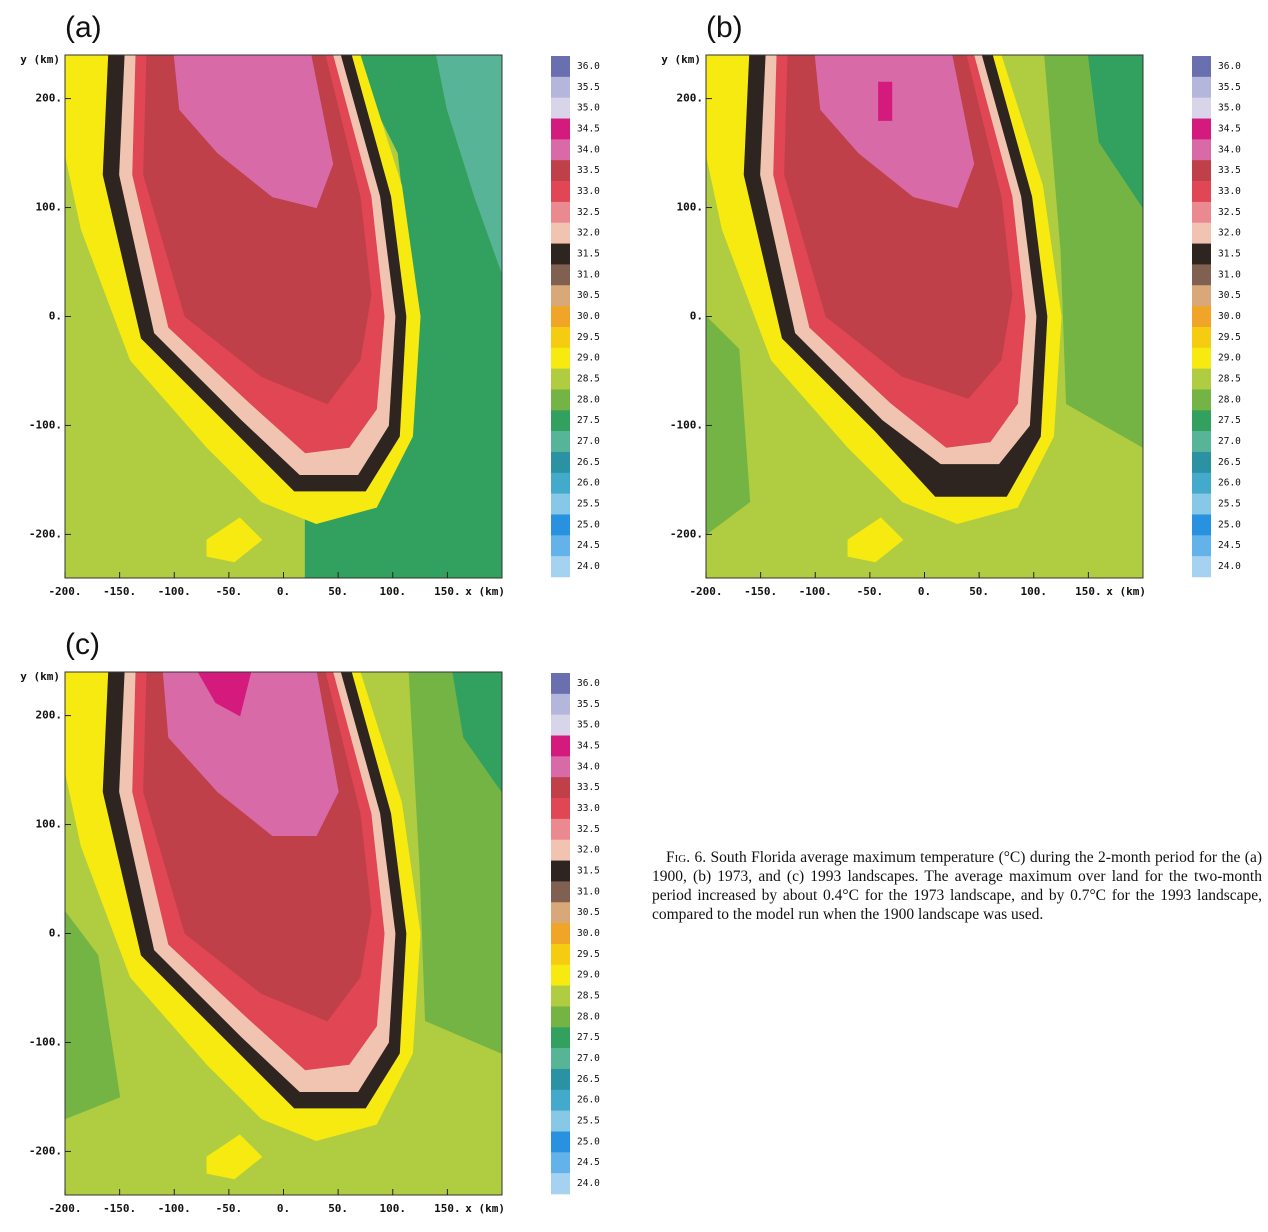 The image size is (1268, 1232). What do you see at coordinates (45, 424) in the screenshot?
I see `y-tick-label: -100.` at bounding box center [45, 424].